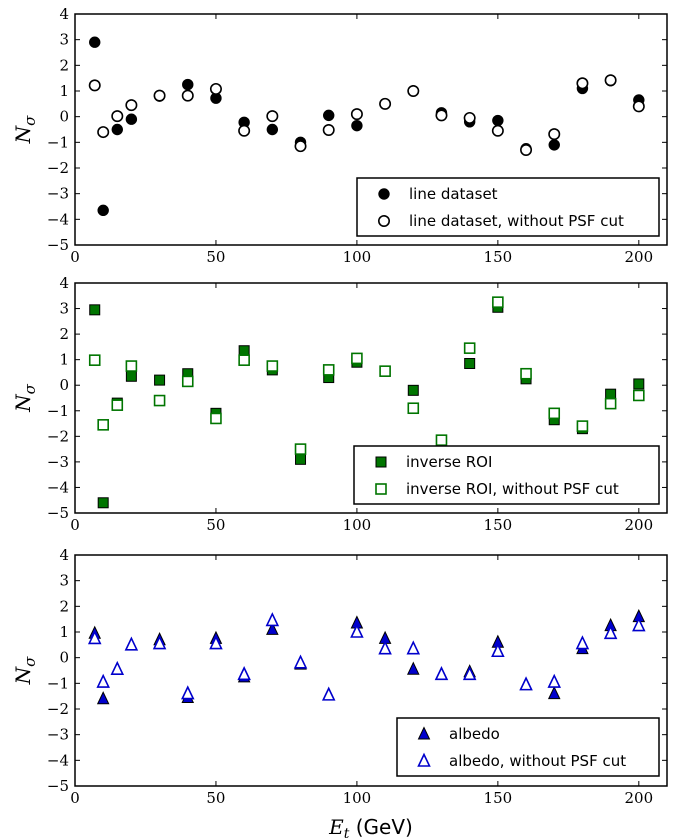  What do you see at coordinates (58, 219) in the screenshot?
I see `y-tick-label: −4` at bounding box center [58, 219].